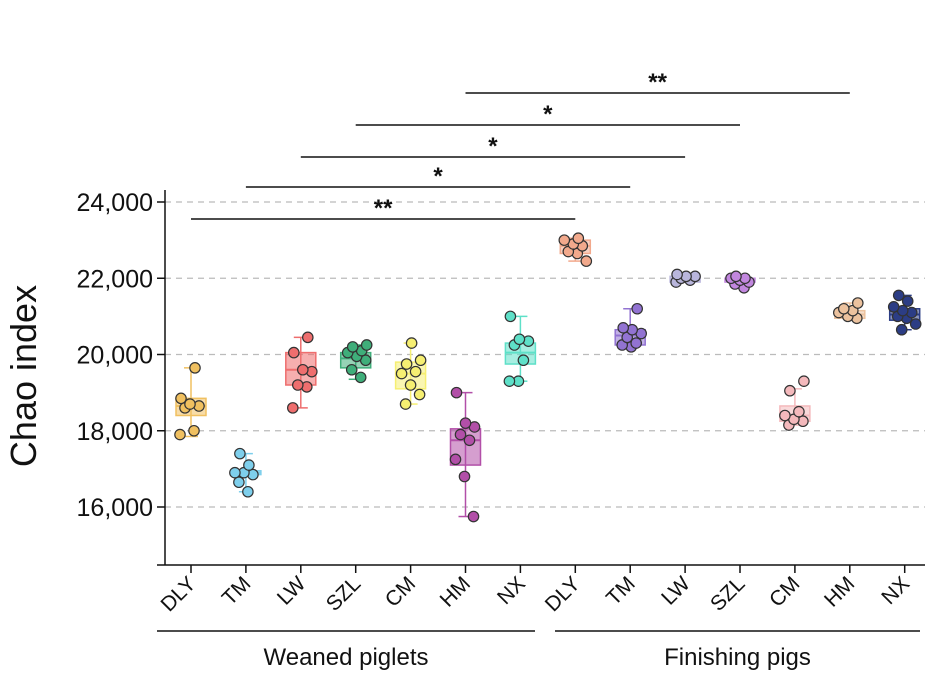  Describe the element at coordinates (346, 657) in the screenshot. I see `group-label: Weaned piglets` at that location.